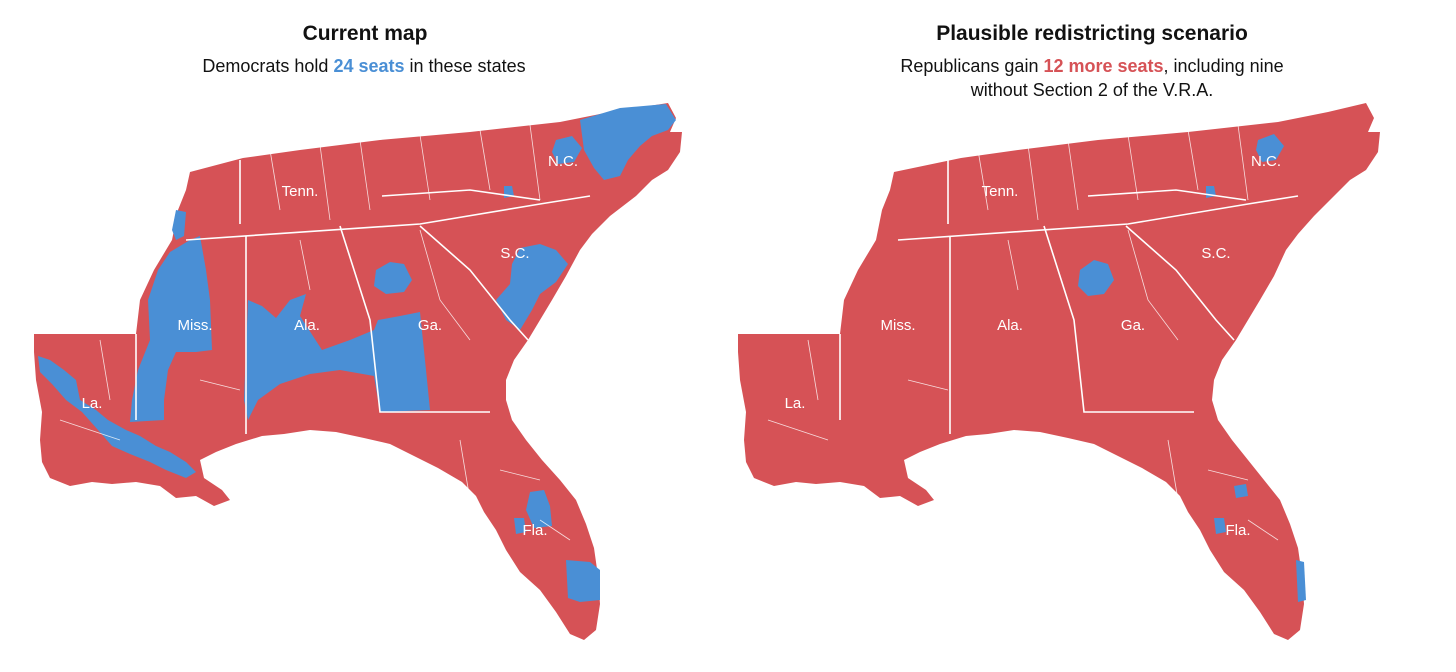  I want to click on democrat-district-ala-ga, so click(337, 357).